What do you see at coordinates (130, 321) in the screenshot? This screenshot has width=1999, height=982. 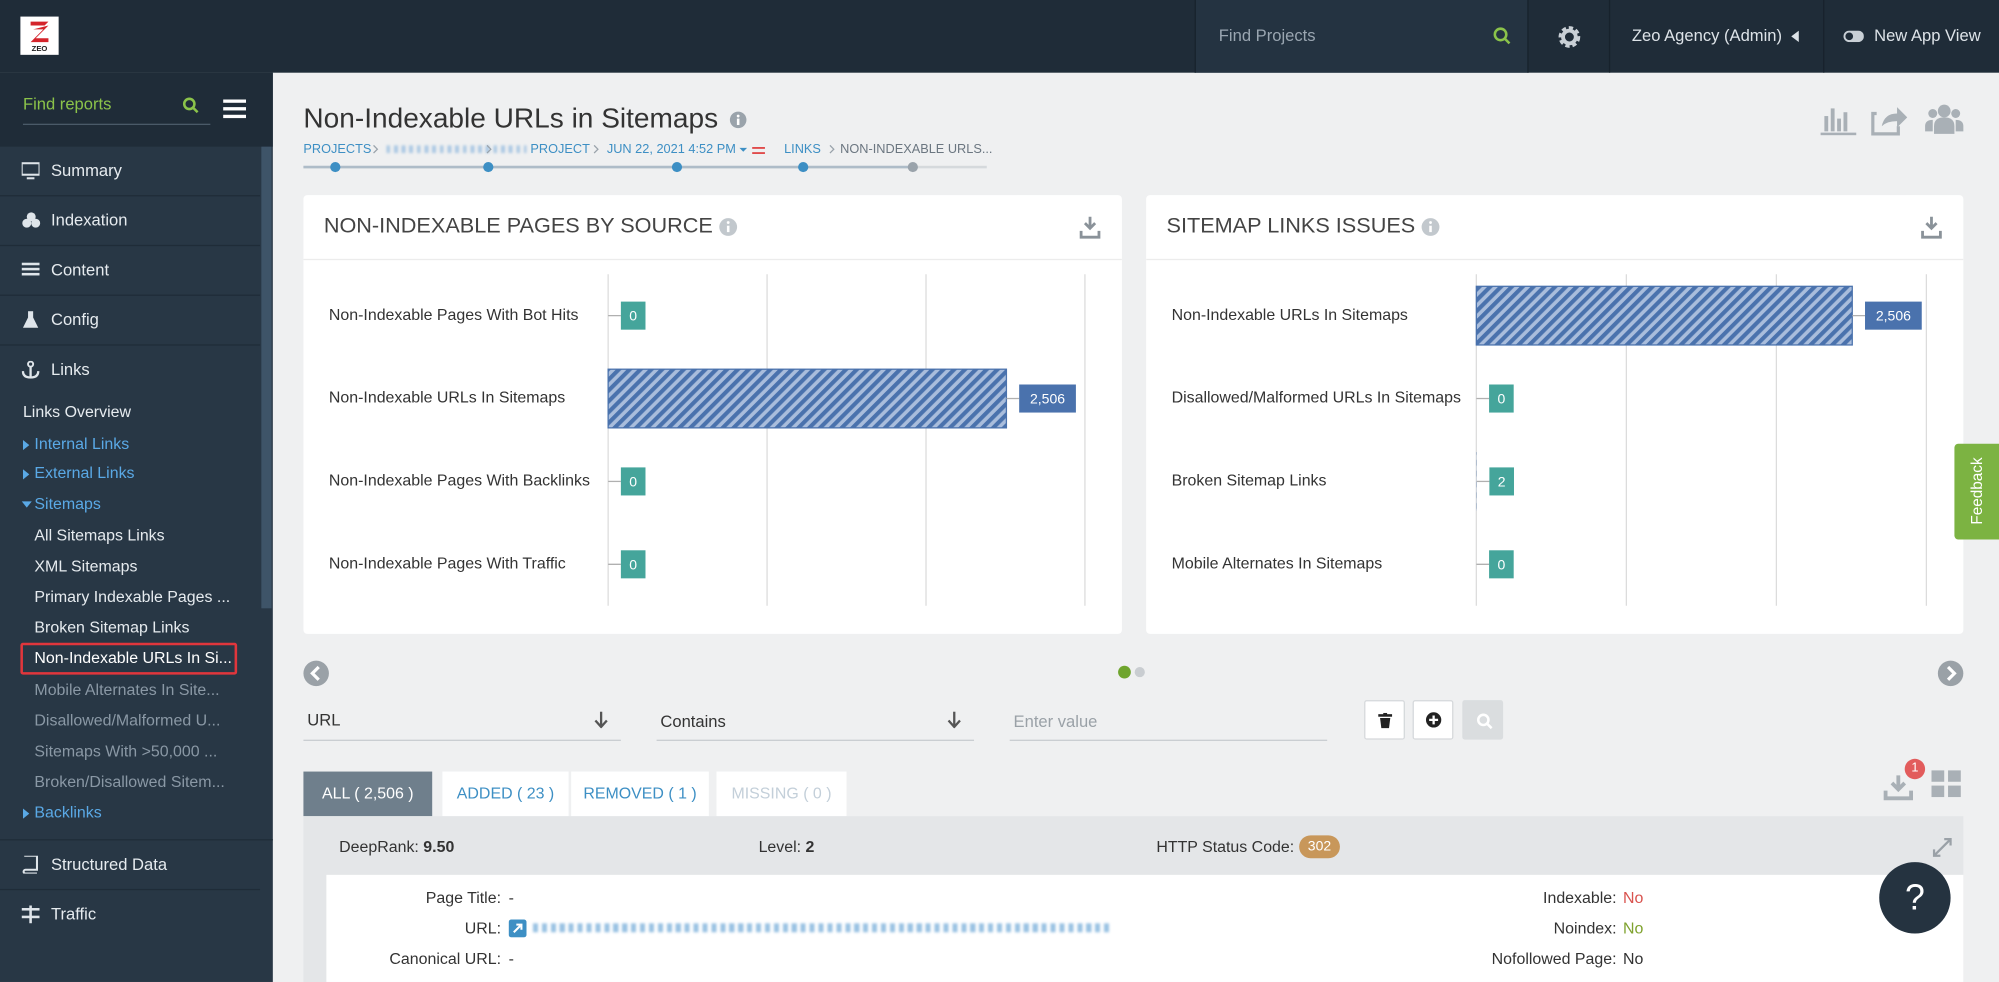 I see `nav-item: Config` at bounding box center [130, 321].